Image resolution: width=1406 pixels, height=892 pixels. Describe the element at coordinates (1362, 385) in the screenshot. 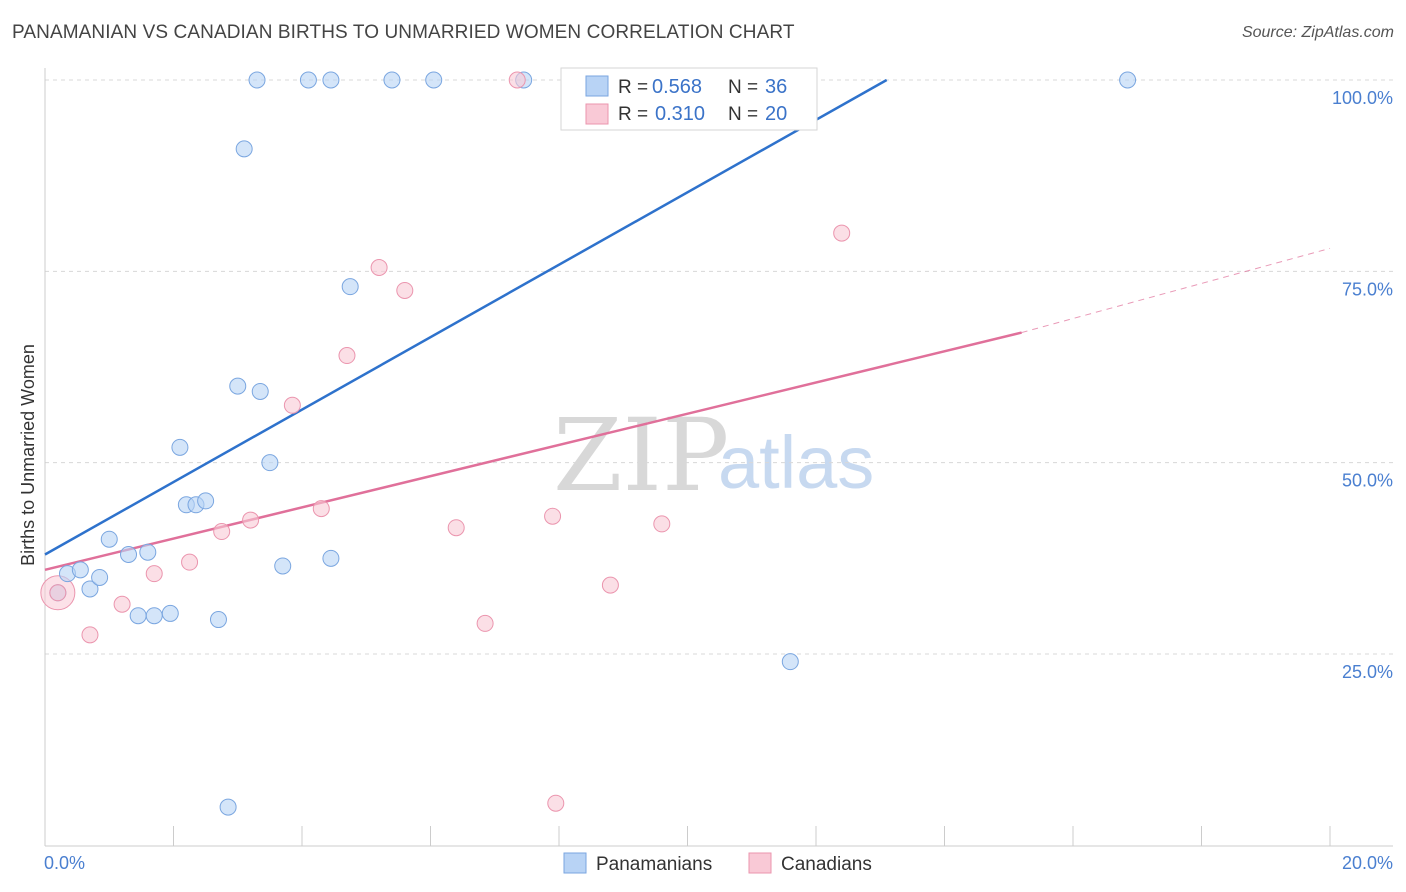

I see `y-tick-labels: 25.0% 50.0% 75.0% 100.0%` at that location.